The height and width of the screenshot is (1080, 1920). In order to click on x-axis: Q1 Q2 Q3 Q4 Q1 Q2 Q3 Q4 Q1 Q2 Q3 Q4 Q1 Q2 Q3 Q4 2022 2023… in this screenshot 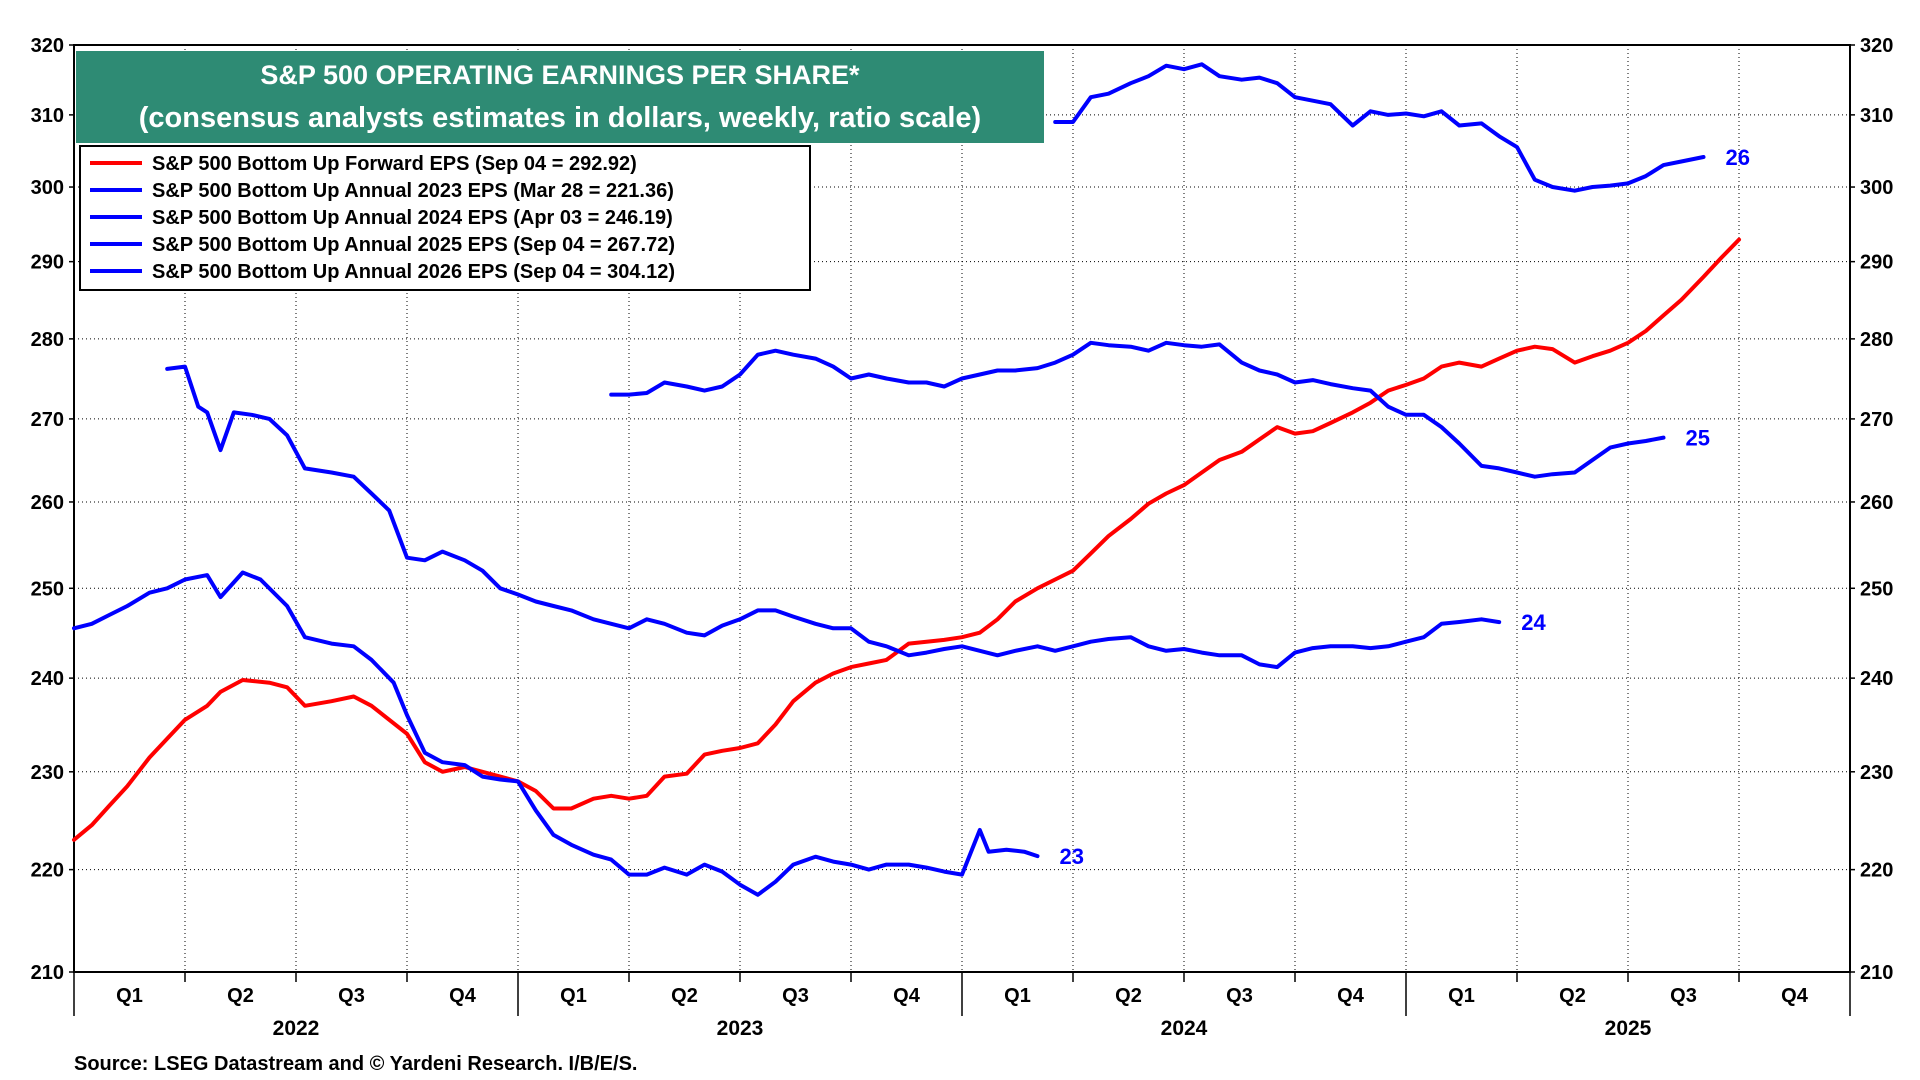, I will do `click(962, 1006)`.